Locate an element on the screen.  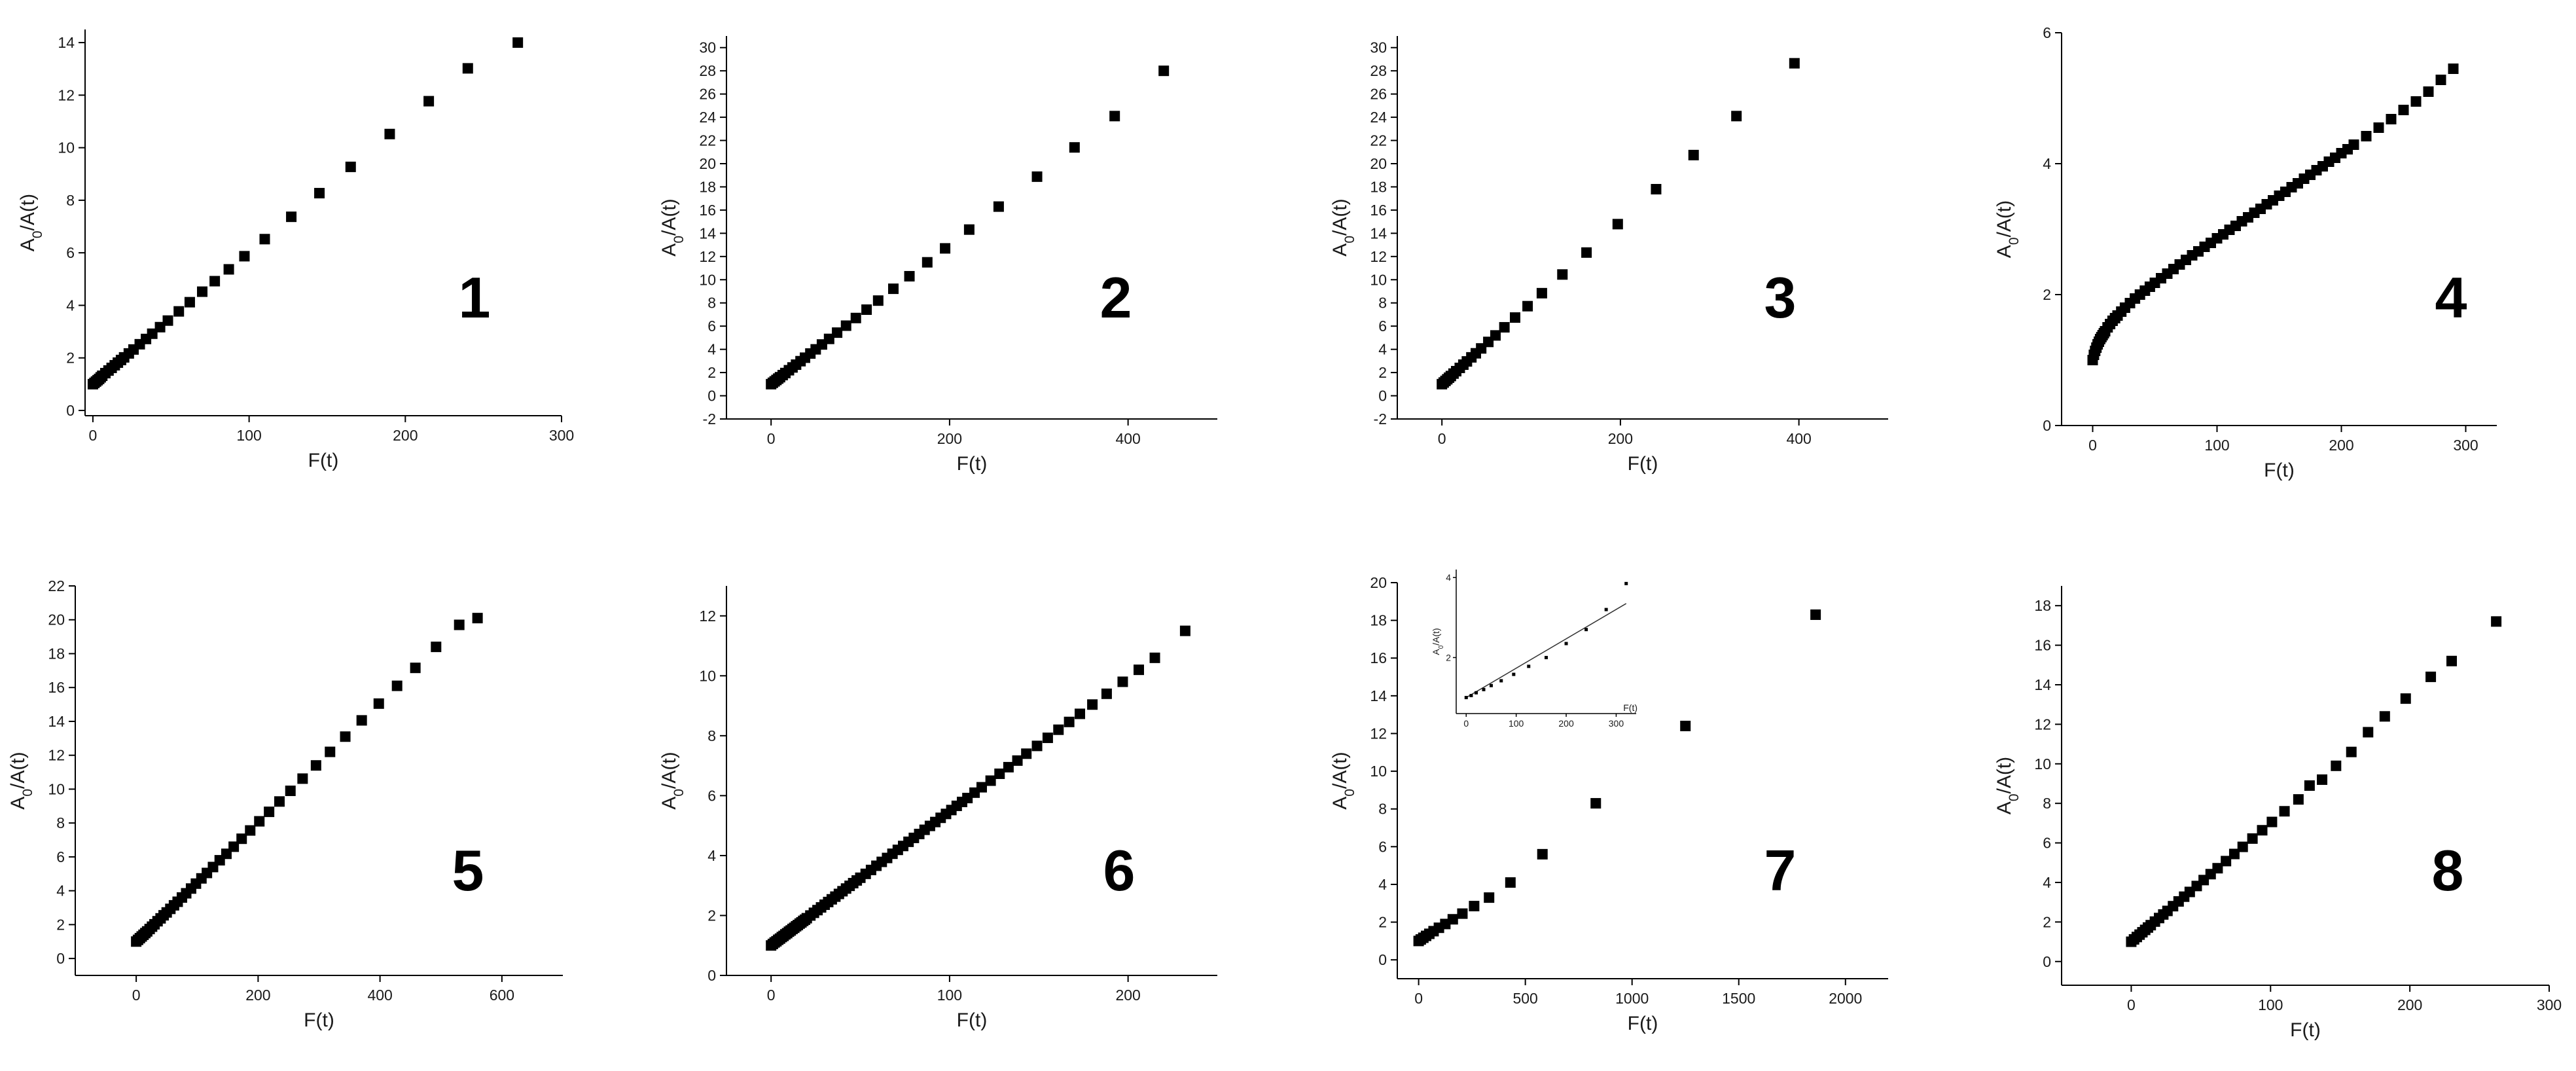
y-tick-label: 6 is located at coordinates (2047, 843).